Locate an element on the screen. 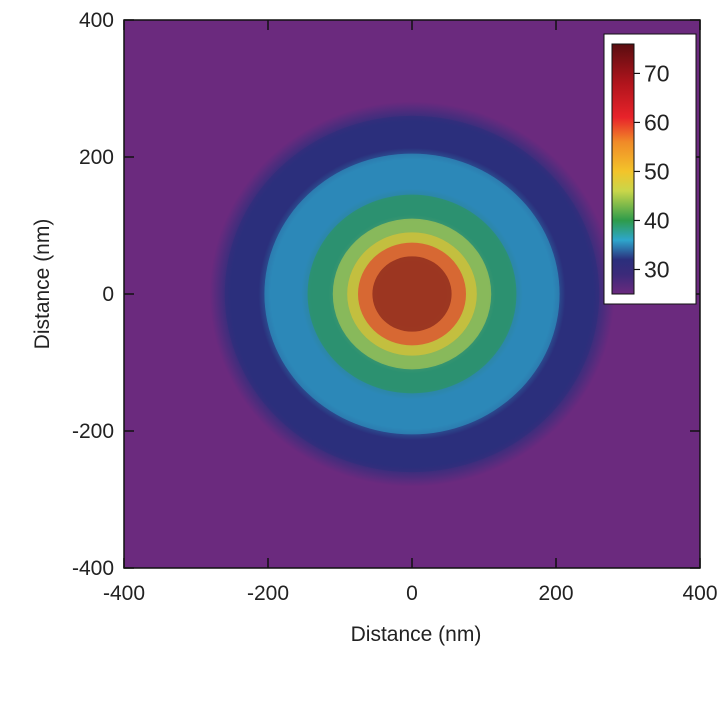 This screenshot has height=710, width=720. y-tick-label: -200 is located at coordinates (93, 431).